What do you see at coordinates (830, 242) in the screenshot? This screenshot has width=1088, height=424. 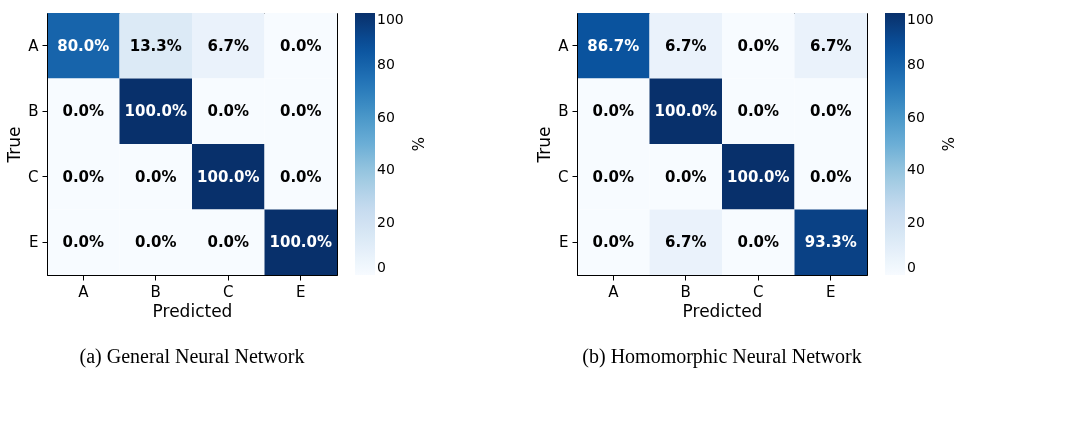 I see `data-label: 93.3%` at bounding box center [830, 242].